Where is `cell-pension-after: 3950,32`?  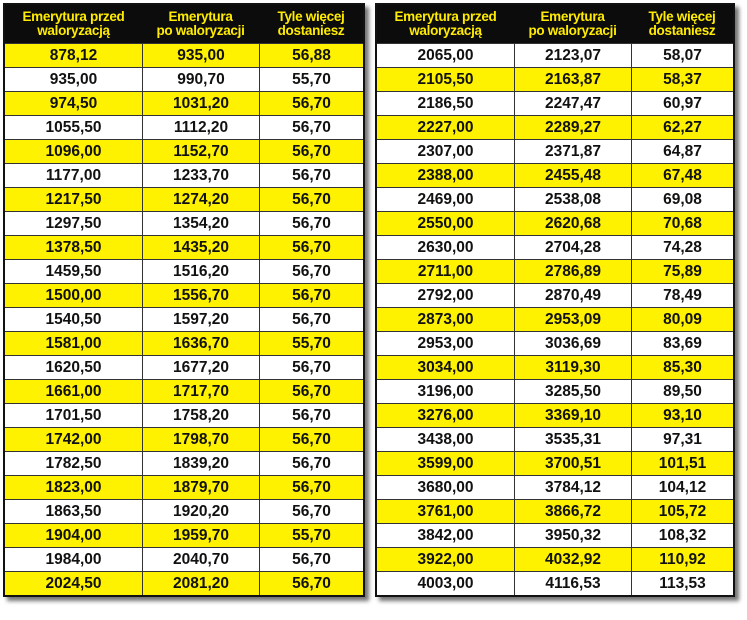
cell-pension-after: 3950,32 is located at coordinates (572, 535).